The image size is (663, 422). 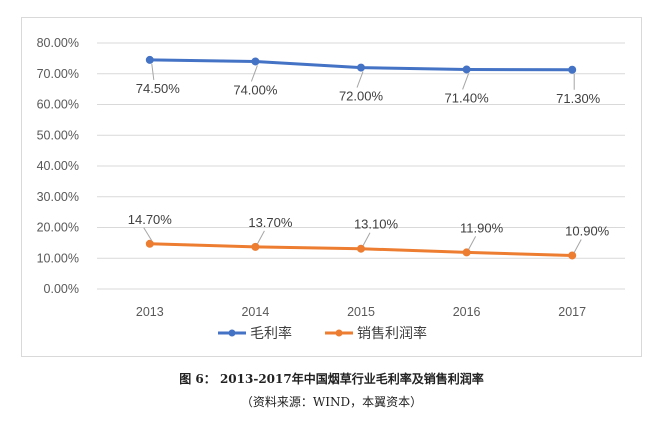 I want to click on x-tick-label: 2015, so click(x=361, y=312).